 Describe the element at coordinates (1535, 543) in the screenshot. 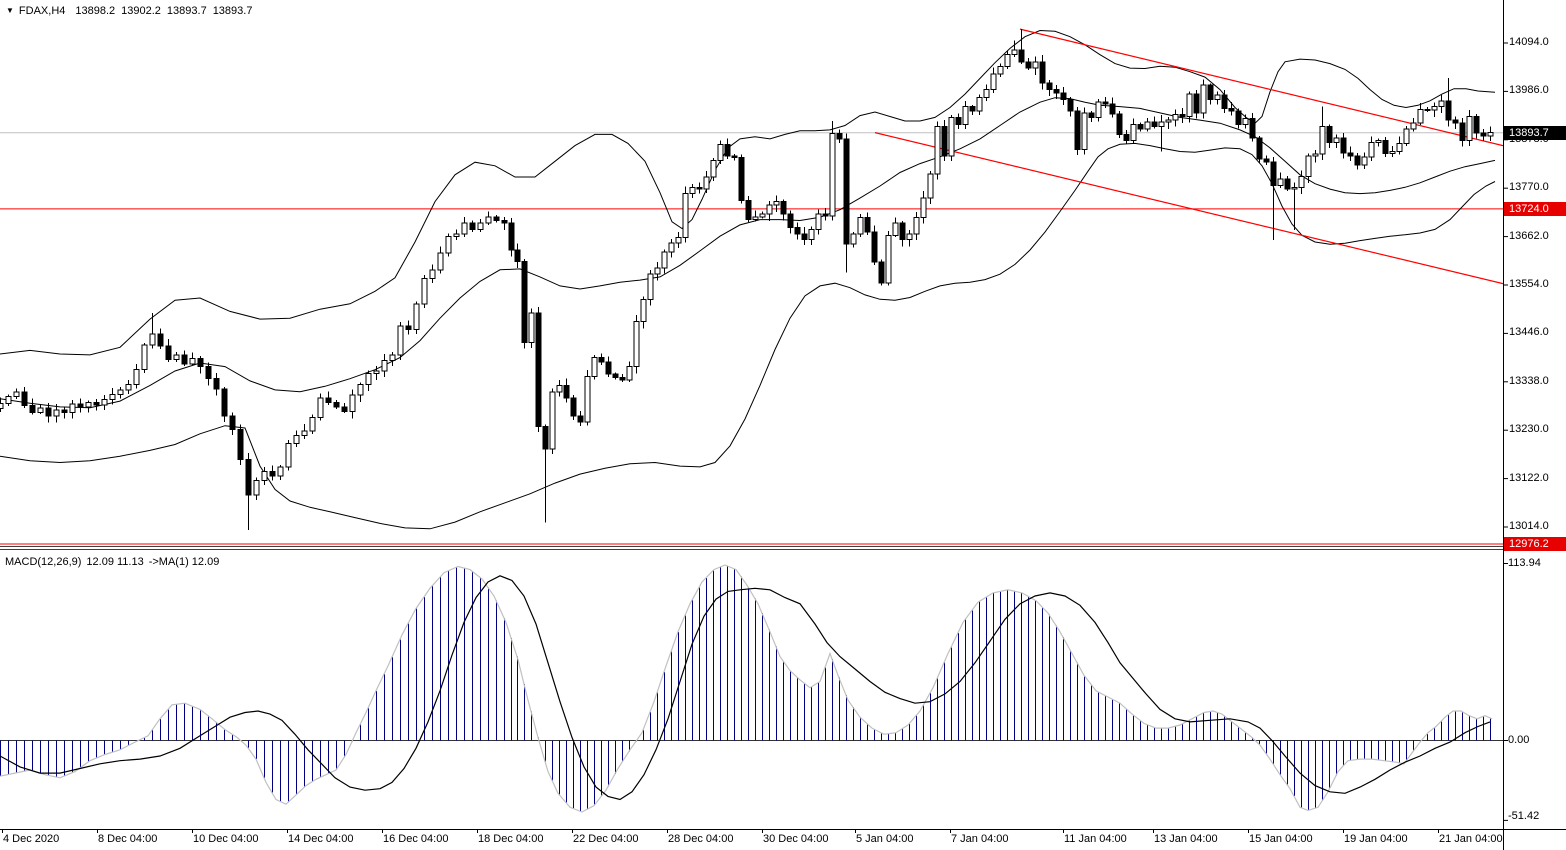

I see `lower-price-tag: 12976.2` at that location.